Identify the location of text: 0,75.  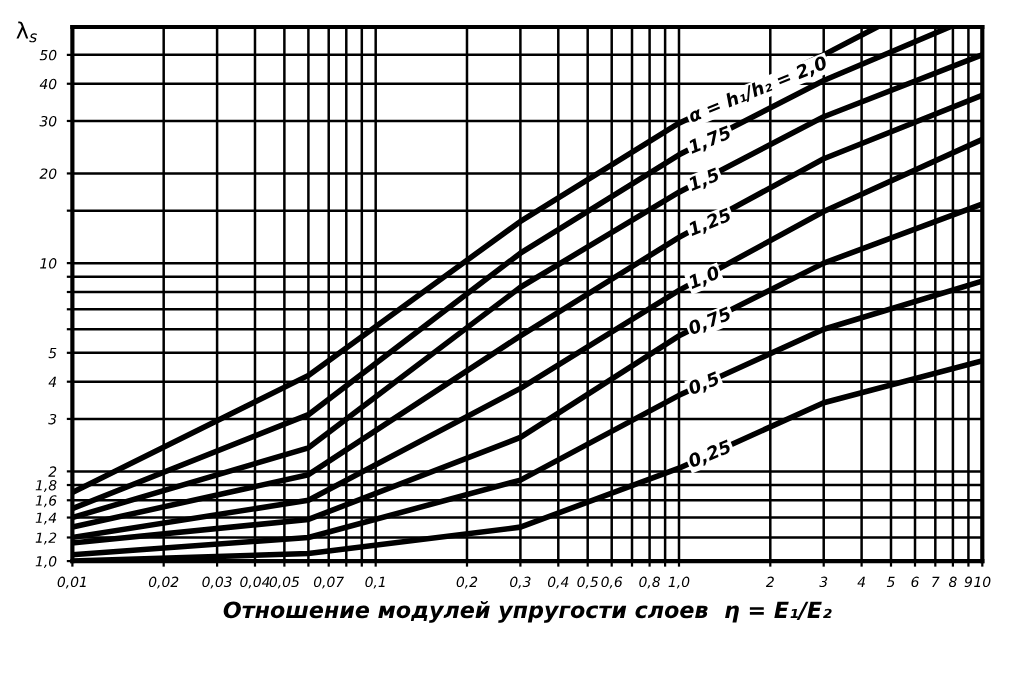
(710, 322).